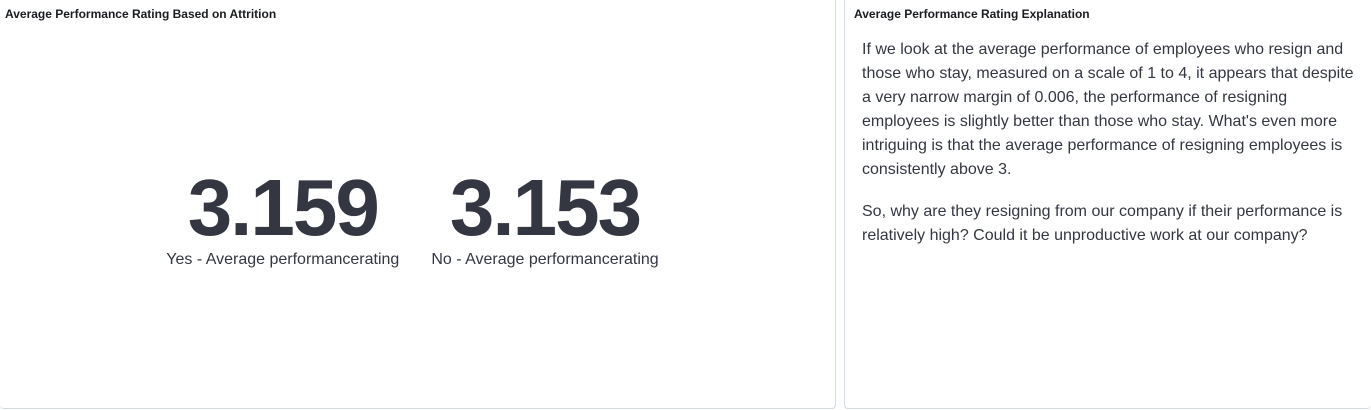  I want to click on metric-no: 3.153 No - Average performancerating, so click(544, 219).